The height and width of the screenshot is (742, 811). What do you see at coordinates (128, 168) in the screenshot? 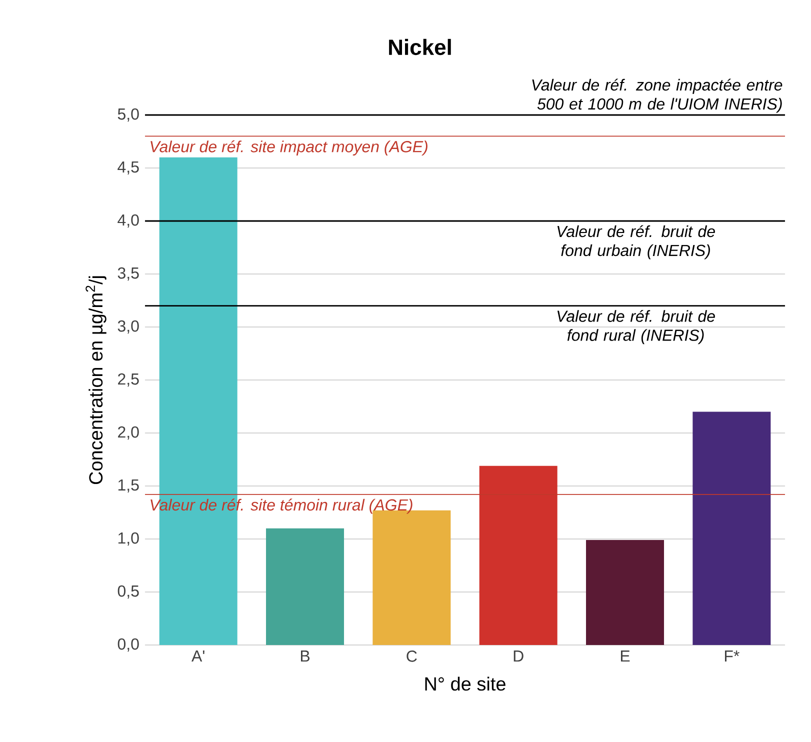
I see `y-tick-label: 4,5` at bounding box center [128, 168].